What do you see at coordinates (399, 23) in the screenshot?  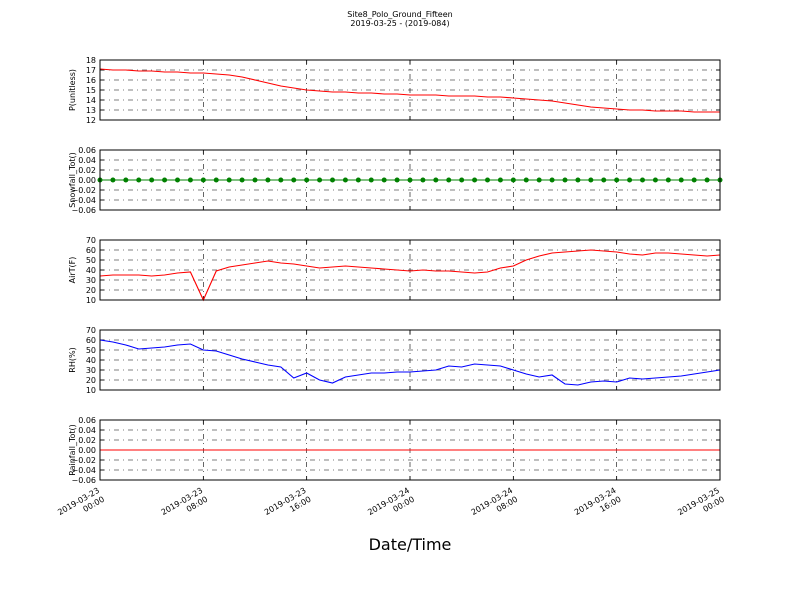 I see `chart-subtitle: 2019-03-25 - (2019-084)` at bounding box center [399, 23].